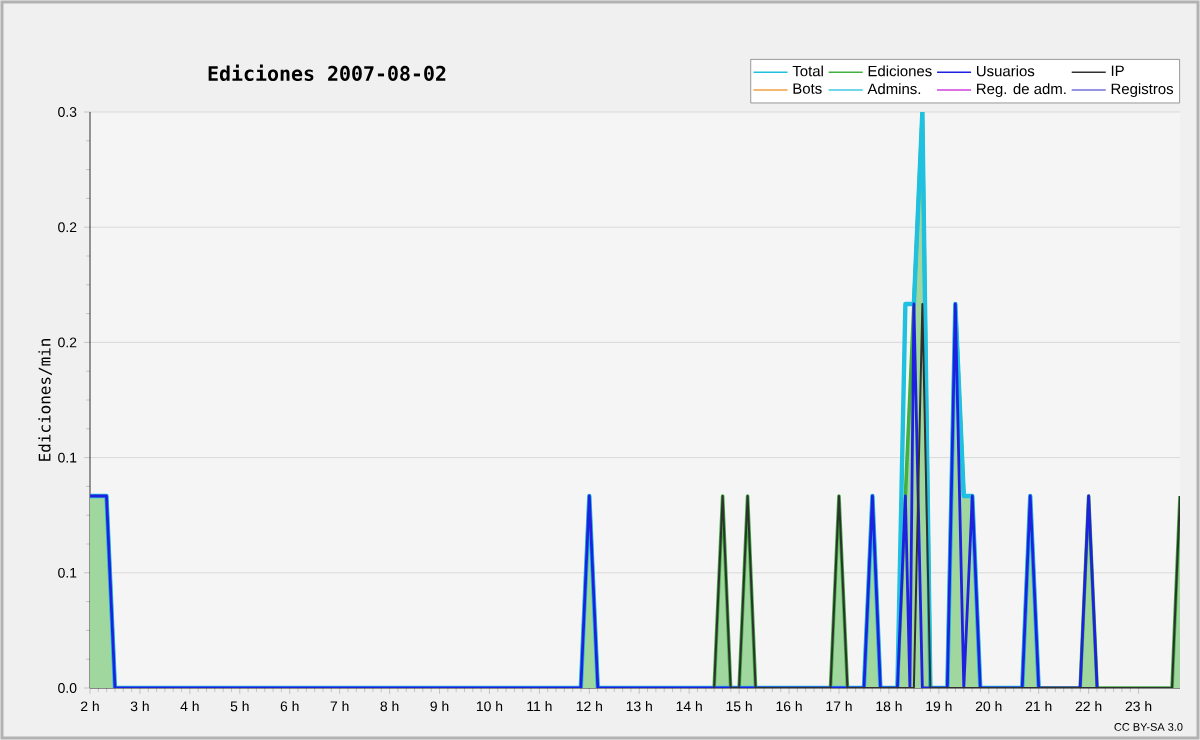 The height and width of the screenshot is (740, 1200). What do you see at coordinates (327, 72) in the screenshot?
I see `chart-title: Ediciones 2007-08-02` at bounding box center [327, 72].